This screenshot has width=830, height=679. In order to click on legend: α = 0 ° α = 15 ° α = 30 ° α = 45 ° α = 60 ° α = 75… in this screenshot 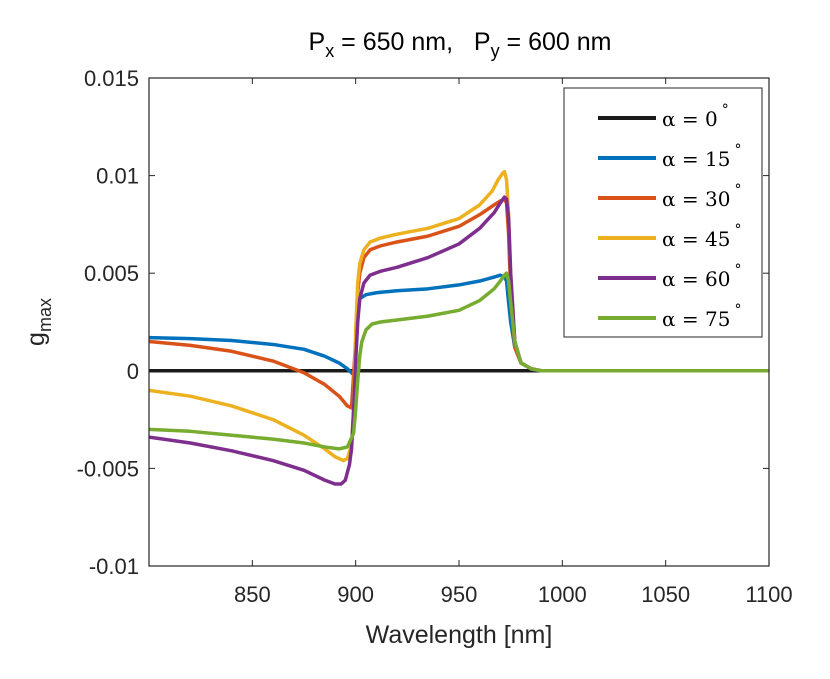, I will do `click(663, 212)`.